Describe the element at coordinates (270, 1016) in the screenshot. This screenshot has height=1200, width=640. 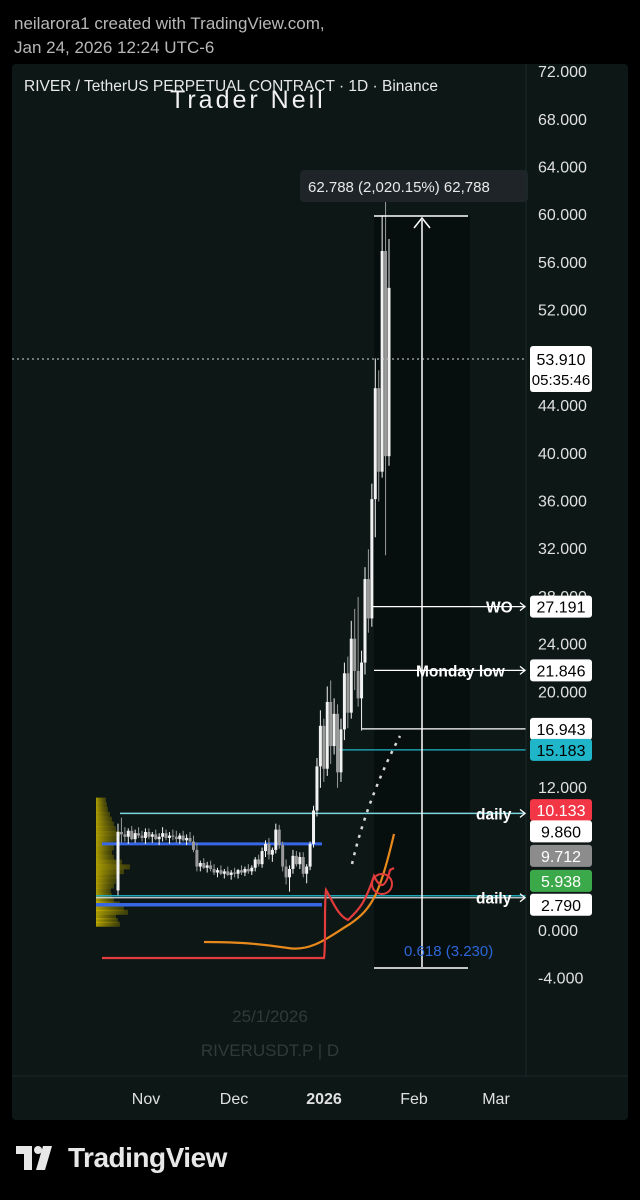
I see `date-watermark: 25/1/2026` at that location.